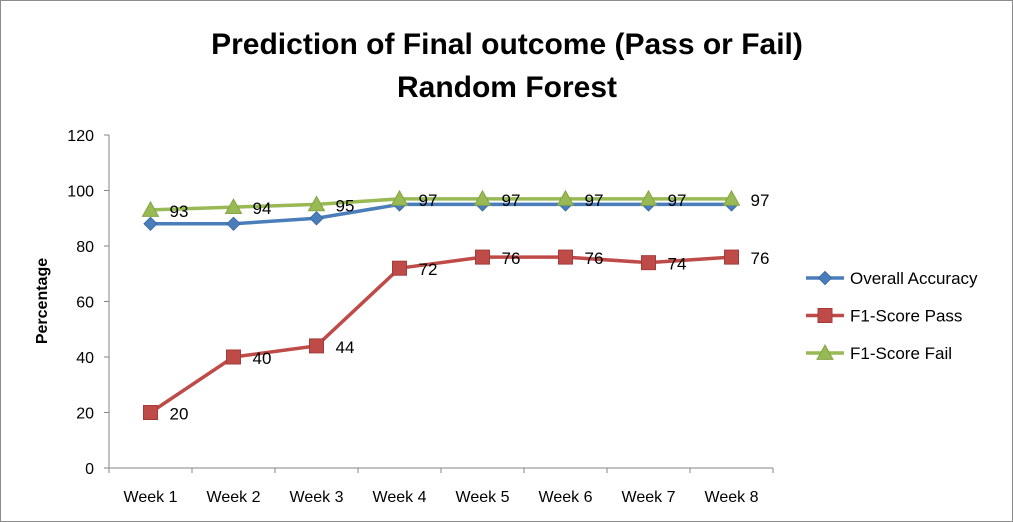 The height and width of the screenshot is (522, 1013). What do you see at coordinates (901, 353) in the screenshot?
I see `legend-label: F1-Score Fail` at bounding box center [901, 353].